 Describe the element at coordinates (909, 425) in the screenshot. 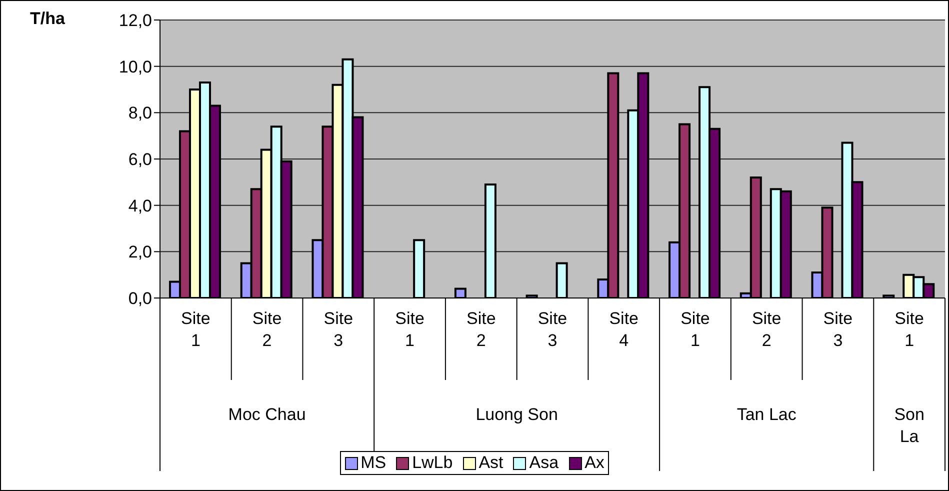

I see `text: Son La` at that location.